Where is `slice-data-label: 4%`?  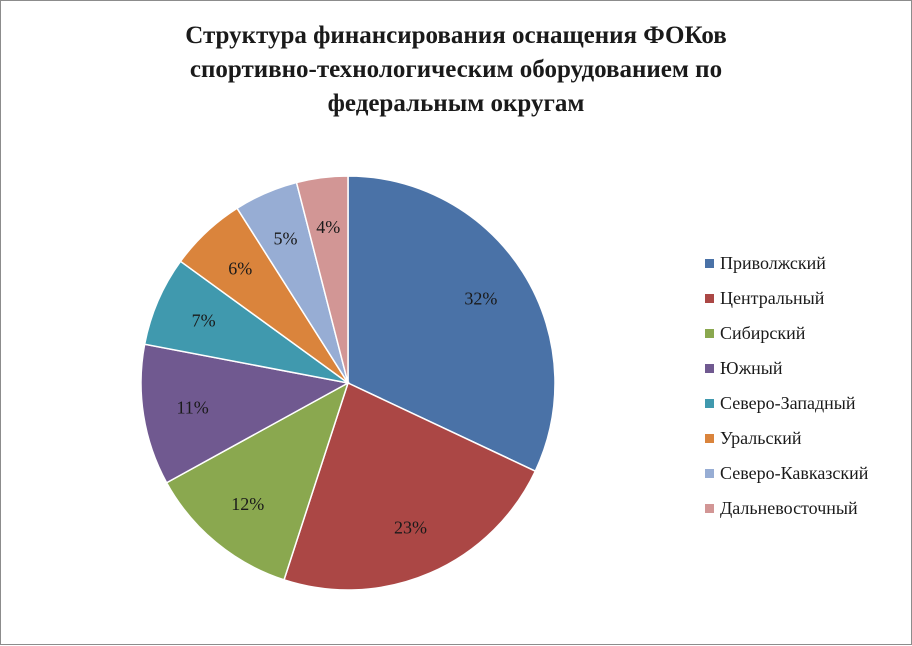 slice-data-label: 4% is located at coordinates (328, 227).